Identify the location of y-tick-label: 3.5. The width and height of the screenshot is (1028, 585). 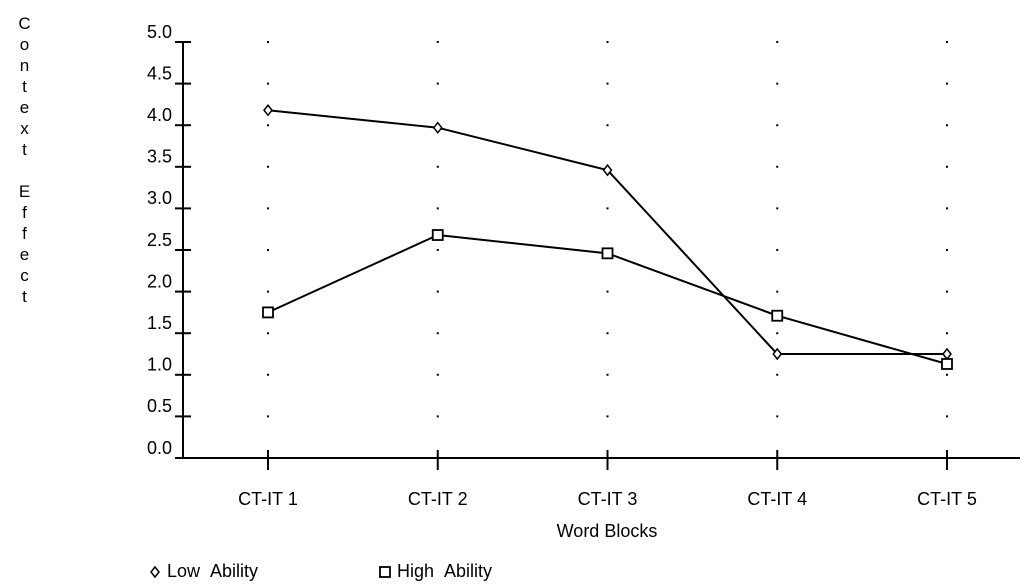
(159, 157).